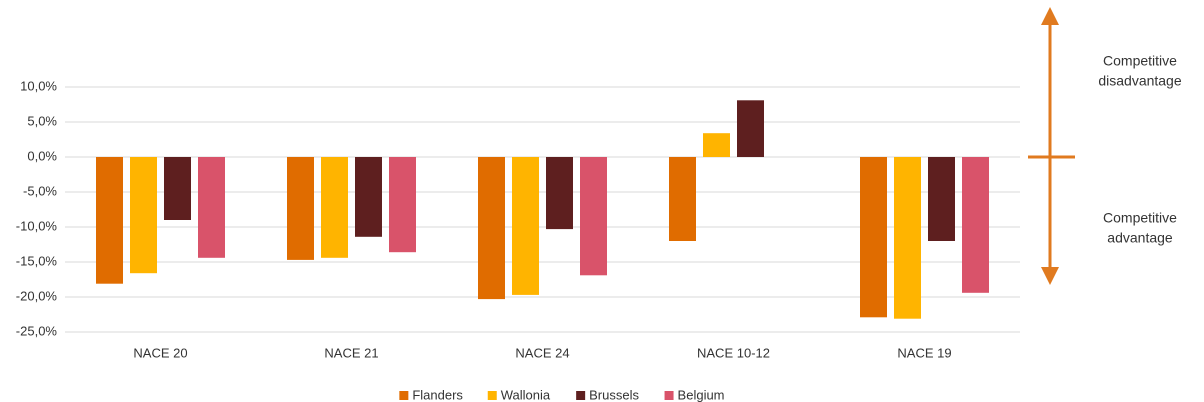 The image size is (1204, 402). Describe the element at coordinates (924, 352) in the screenshot. I see `x-tick-label: NACE 19` at that location.